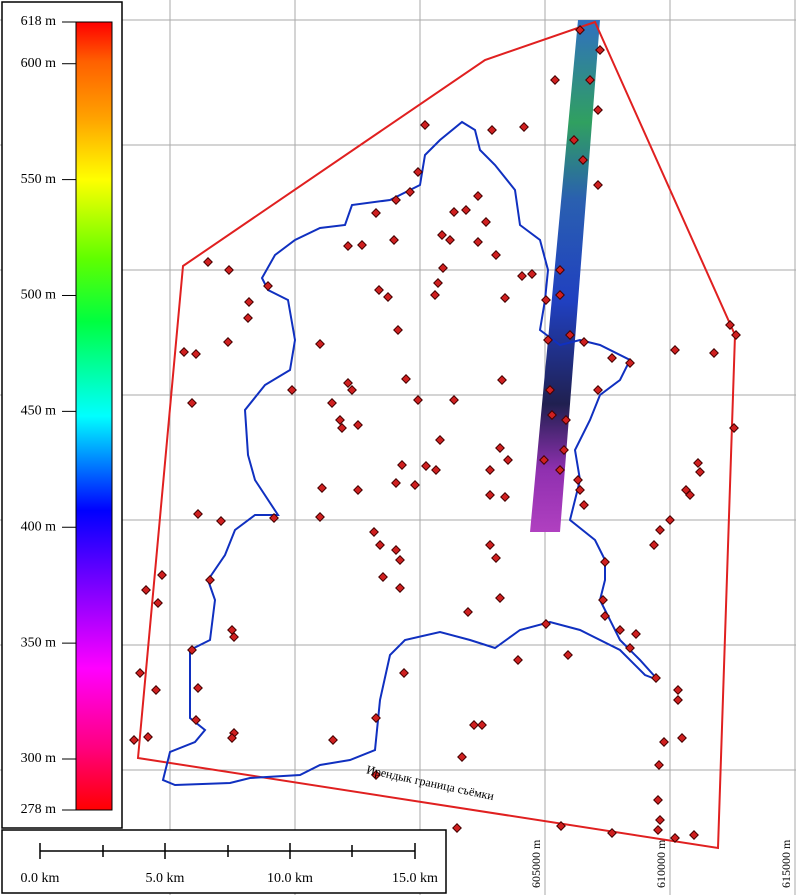 This screenshot has width=796, height=895. I want to click on scale-panel, so click(224, 861).